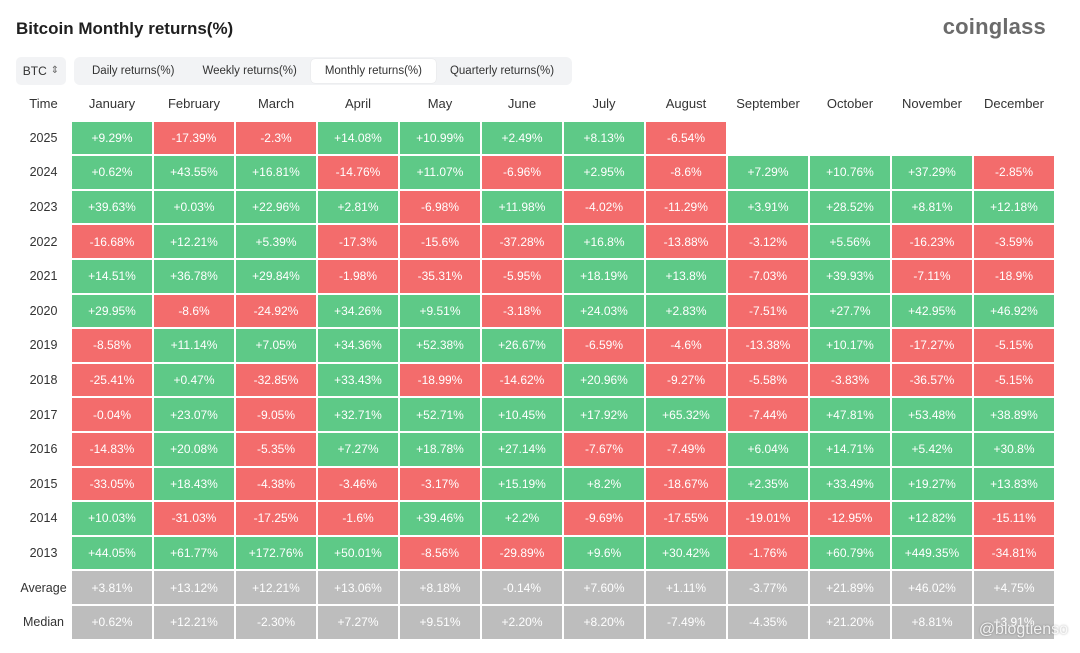  Describe the element at coordinates (194, 484) in the screenshot. I see `return-cell: +18.43%` at that location.